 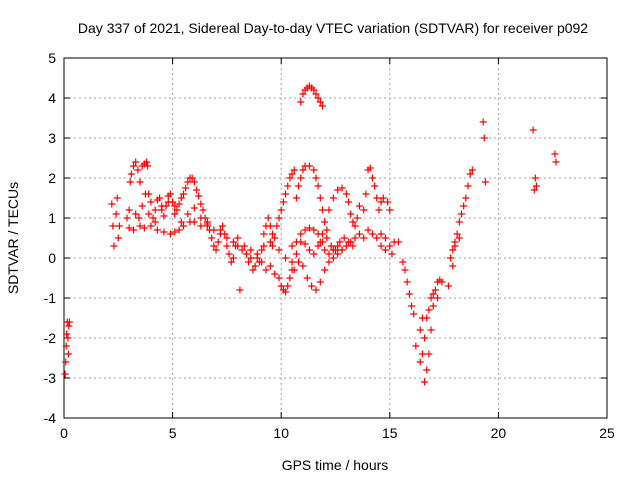 What do you see at coordinates (64, 433) in the screenshot?
I see `x-tick-label: 0` at bounding box center [64, 433].